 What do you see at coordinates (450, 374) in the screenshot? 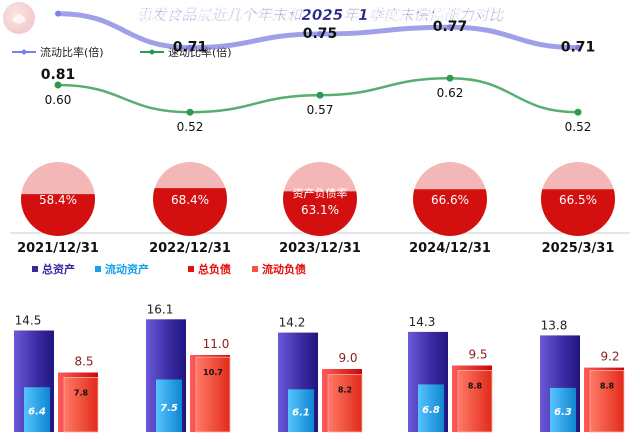
I see `bar-group: 14.3 6.8 9.5 8.8` at bounding box center [450, 374].